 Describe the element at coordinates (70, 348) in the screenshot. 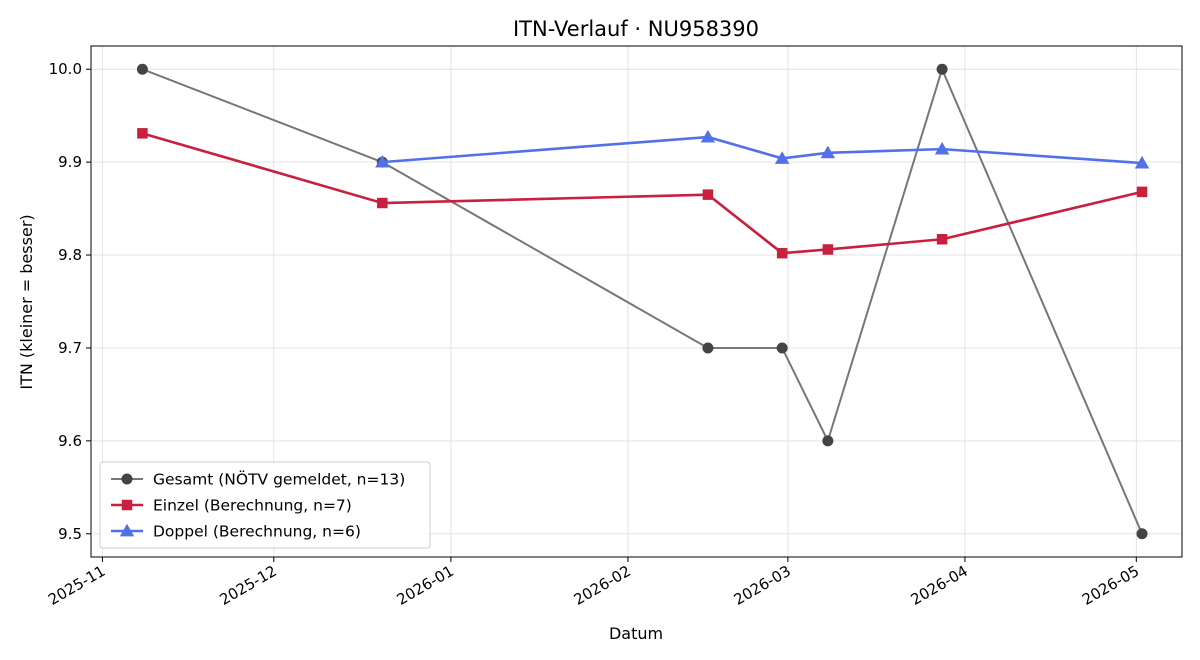

I see `y-tick-label: 9.7` at that location.